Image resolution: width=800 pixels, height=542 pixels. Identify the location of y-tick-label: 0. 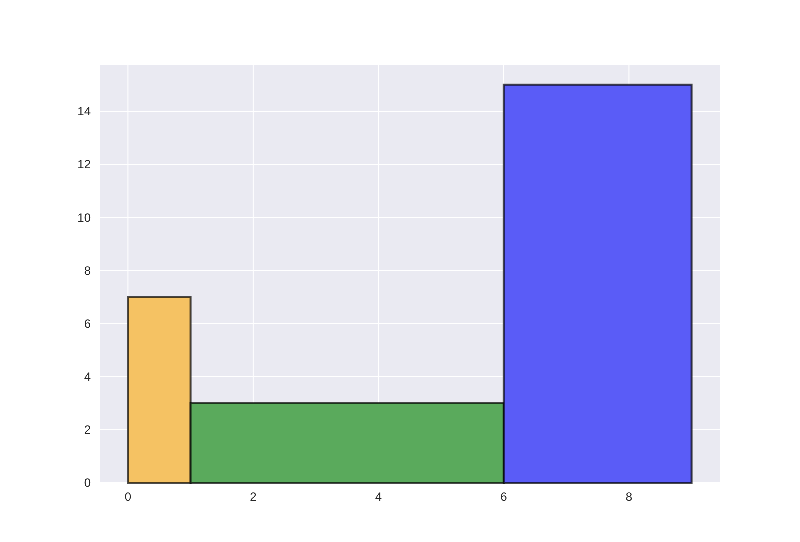
(88, 483).